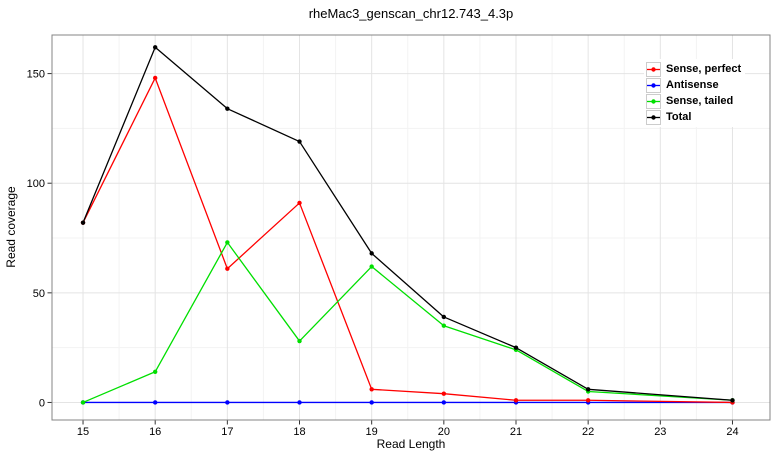 Image resolution: width=780 pixels, height=460 pixels. What do you see at coordinates (732, 432) in the screenshot?
I see `x-tick-label: 24` at bounding box center [732, 432].